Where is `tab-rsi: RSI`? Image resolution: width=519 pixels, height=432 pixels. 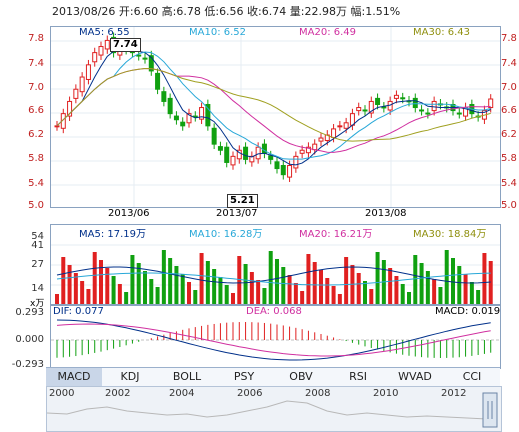 tab-rsi: RSI is located at coordinates (358, 376).